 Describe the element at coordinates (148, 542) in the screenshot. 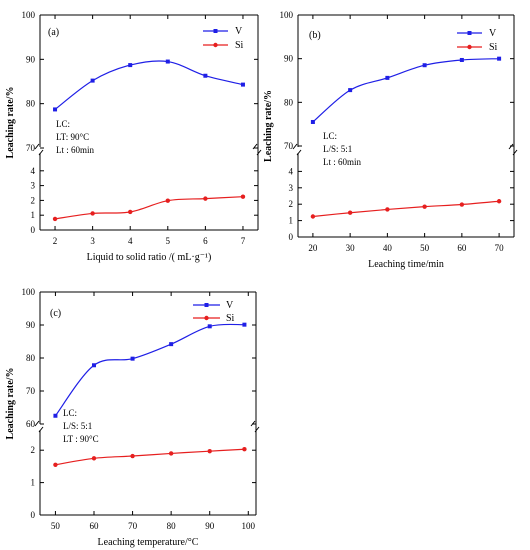

I see `x-axis-label: Leaching temperature/°C` at that location.